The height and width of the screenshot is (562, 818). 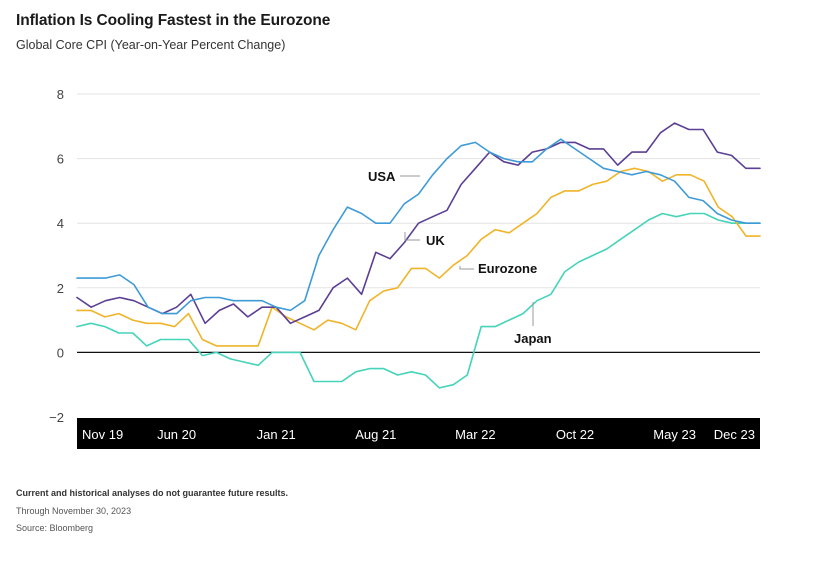 What do you see at coordinates (102, 434) in the screenshot?
I see `x-tick-label: Nov 19` at bounding box center [102, 434].